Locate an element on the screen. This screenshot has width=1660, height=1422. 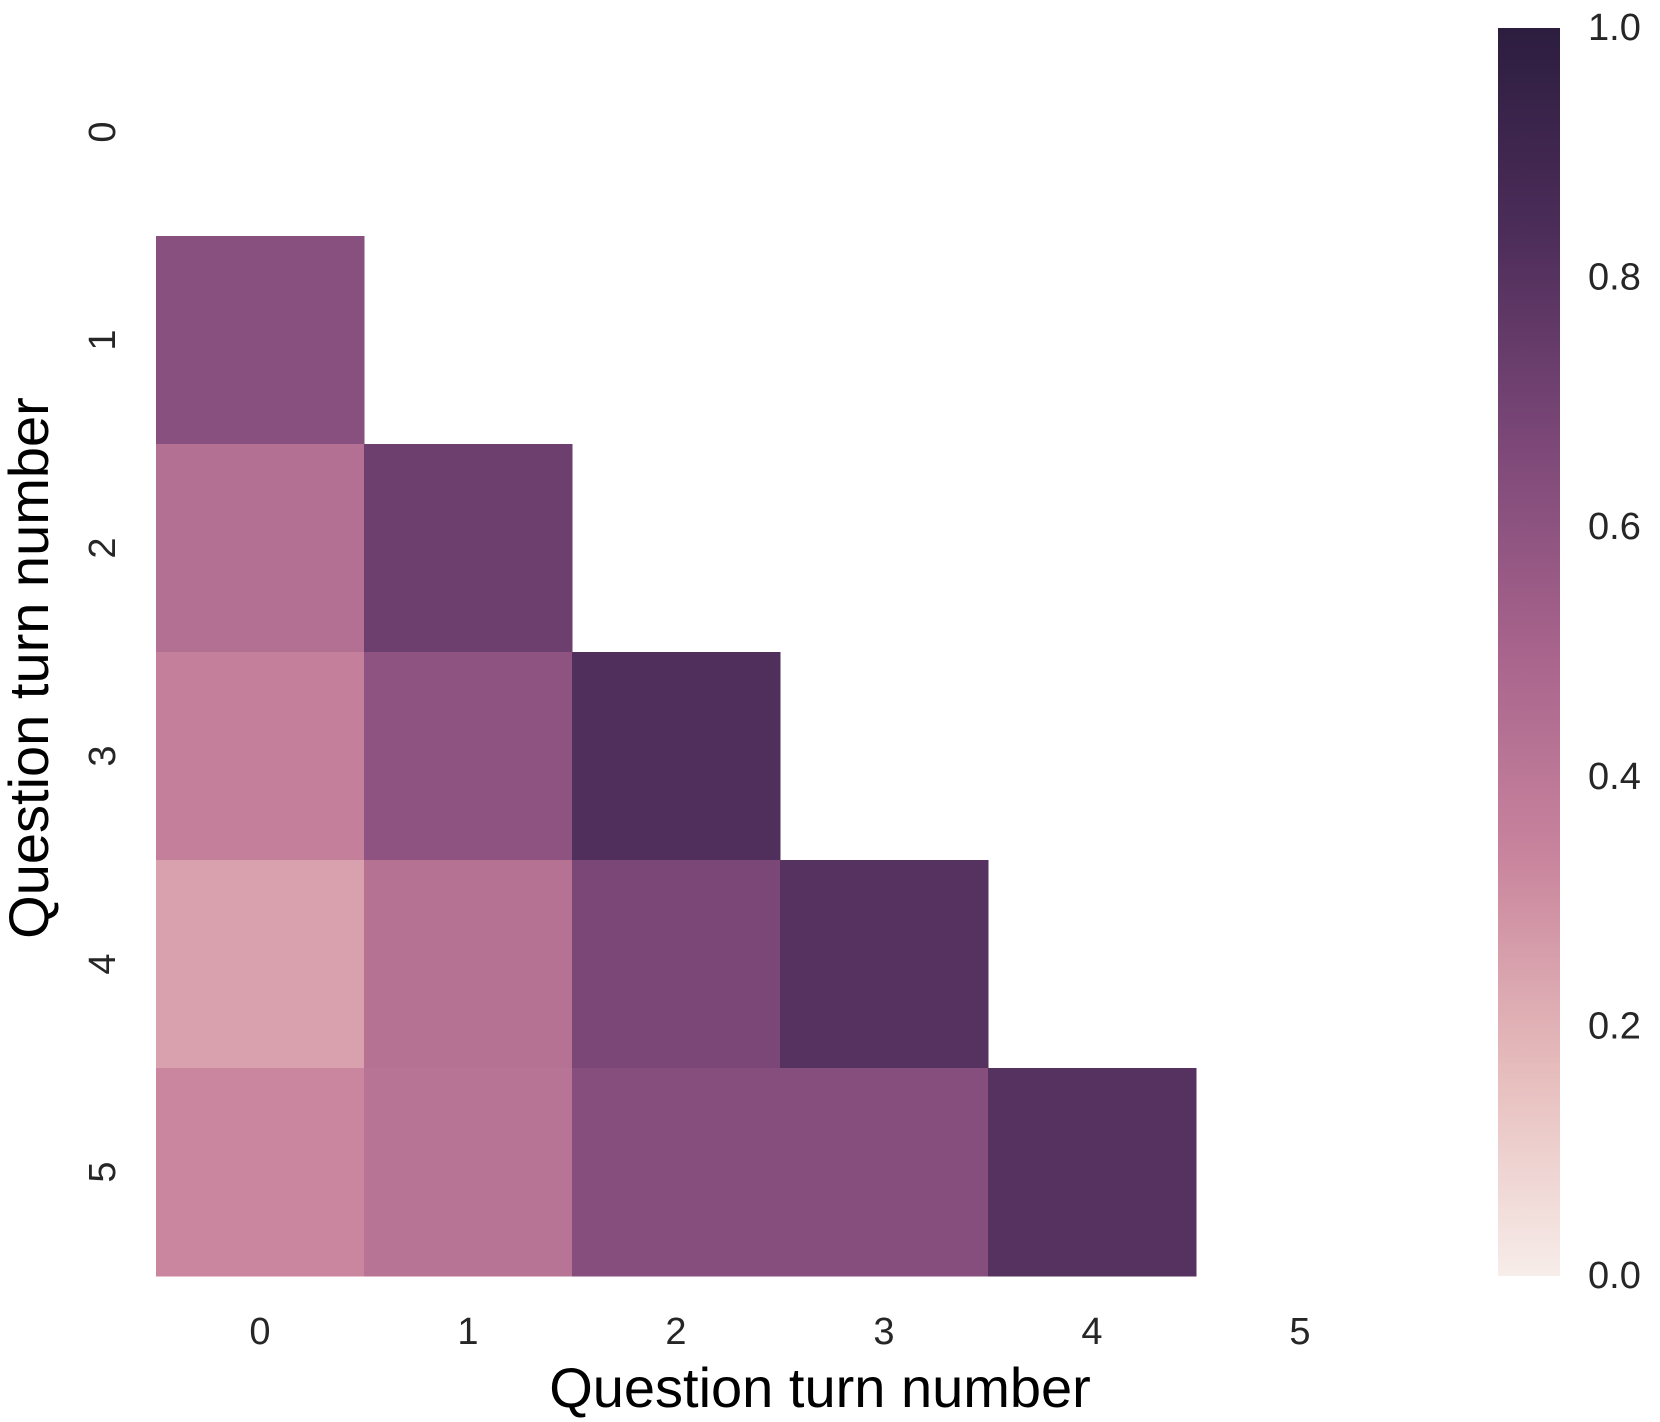
y-axis-ticks: 0 1 2 3 4 5 is located at coordinates (103, 651).